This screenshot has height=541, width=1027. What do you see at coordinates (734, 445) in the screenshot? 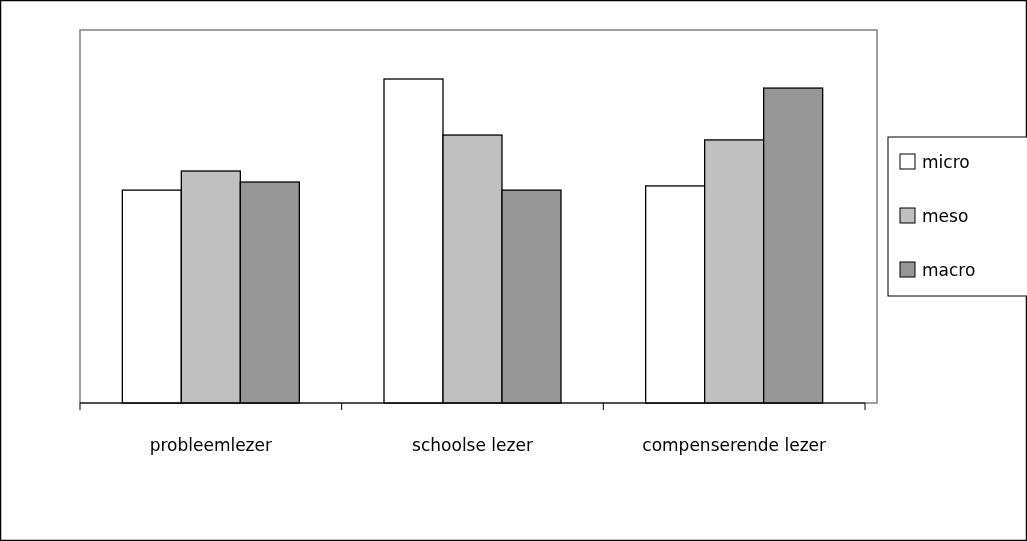
I see `x-tick-label: compenserende lezer` at bounding box center [734, 445].